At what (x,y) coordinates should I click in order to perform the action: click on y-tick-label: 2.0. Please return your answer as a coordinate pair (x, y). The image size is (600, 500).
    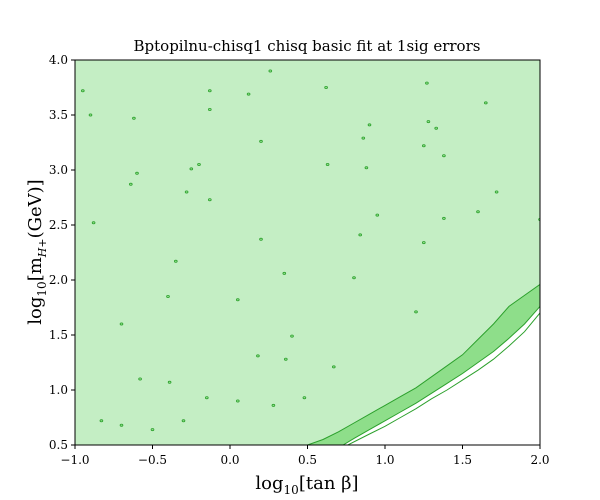
    Looking at the image, I should click on (58, 280).